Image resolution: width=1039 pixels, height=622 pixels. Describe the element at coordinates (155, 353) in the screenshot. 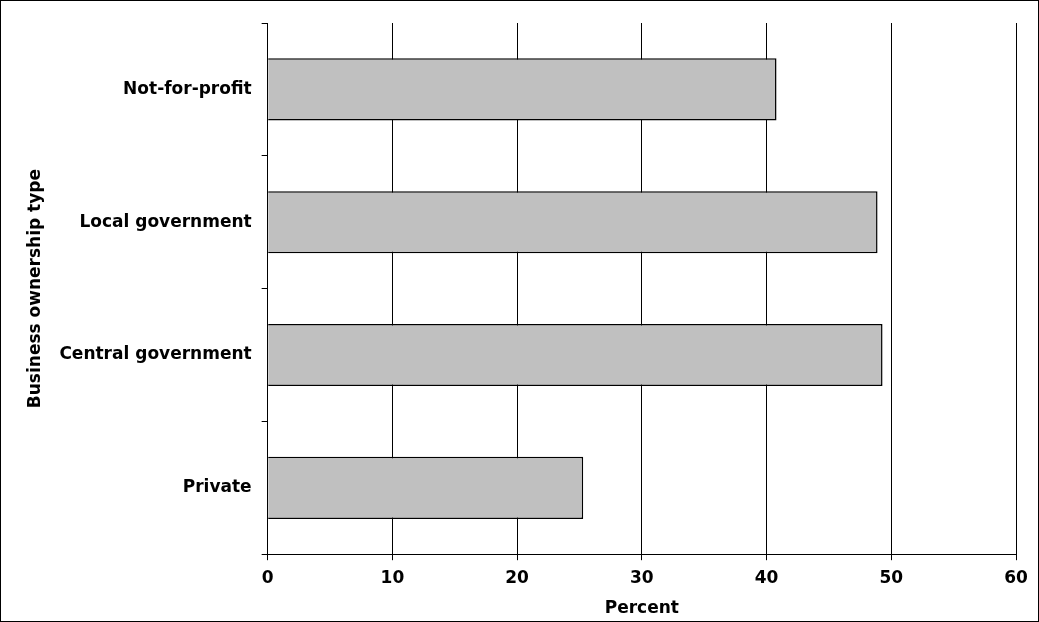

I see `y-tick-label: Central government` at that location.